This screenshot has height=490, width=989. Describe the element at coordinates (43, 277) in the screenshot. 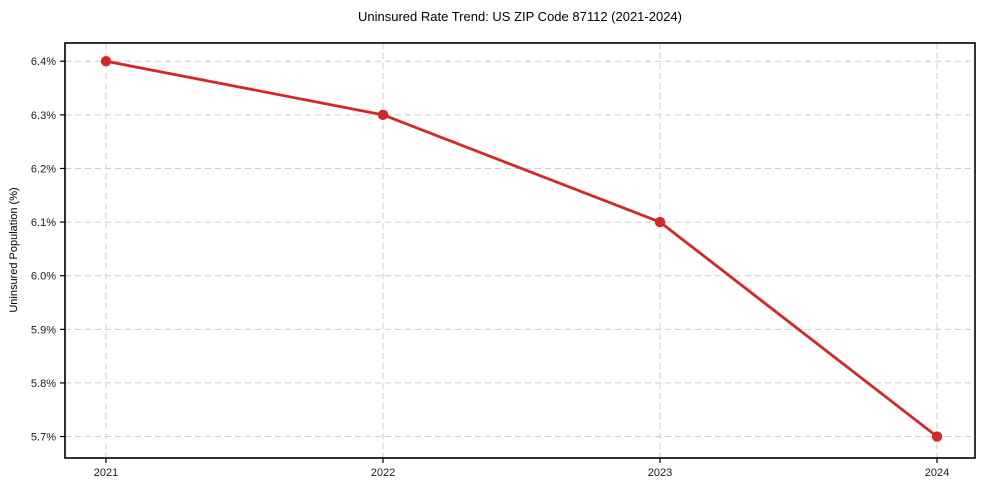

I see `y-tick-label: 6.0%` at that location.